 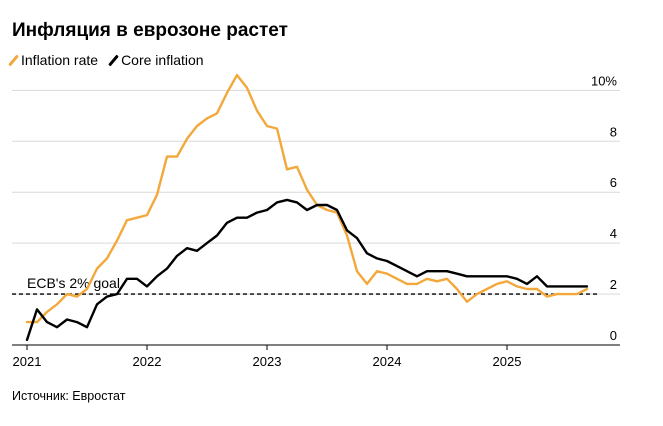 I want to click on legend-item-core-inflation: Core inflation, so click(x=156, y=60).